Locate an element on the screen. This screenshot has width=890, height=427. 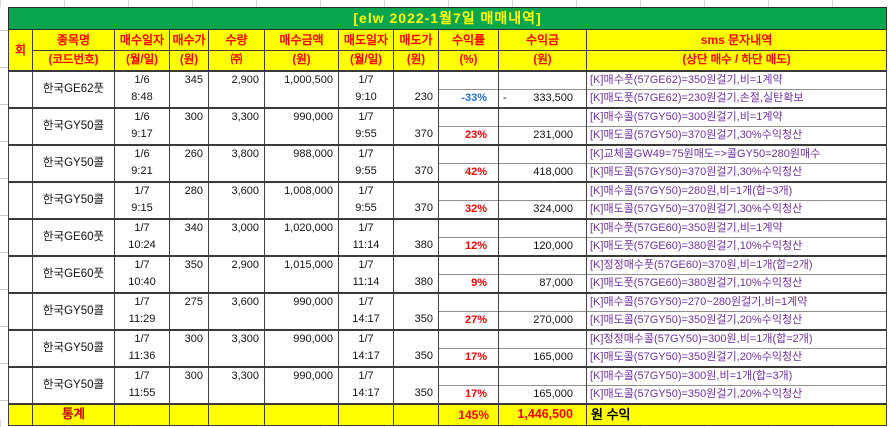
header-buy-amount: 매수금액 is located at coordinates (301, 40).